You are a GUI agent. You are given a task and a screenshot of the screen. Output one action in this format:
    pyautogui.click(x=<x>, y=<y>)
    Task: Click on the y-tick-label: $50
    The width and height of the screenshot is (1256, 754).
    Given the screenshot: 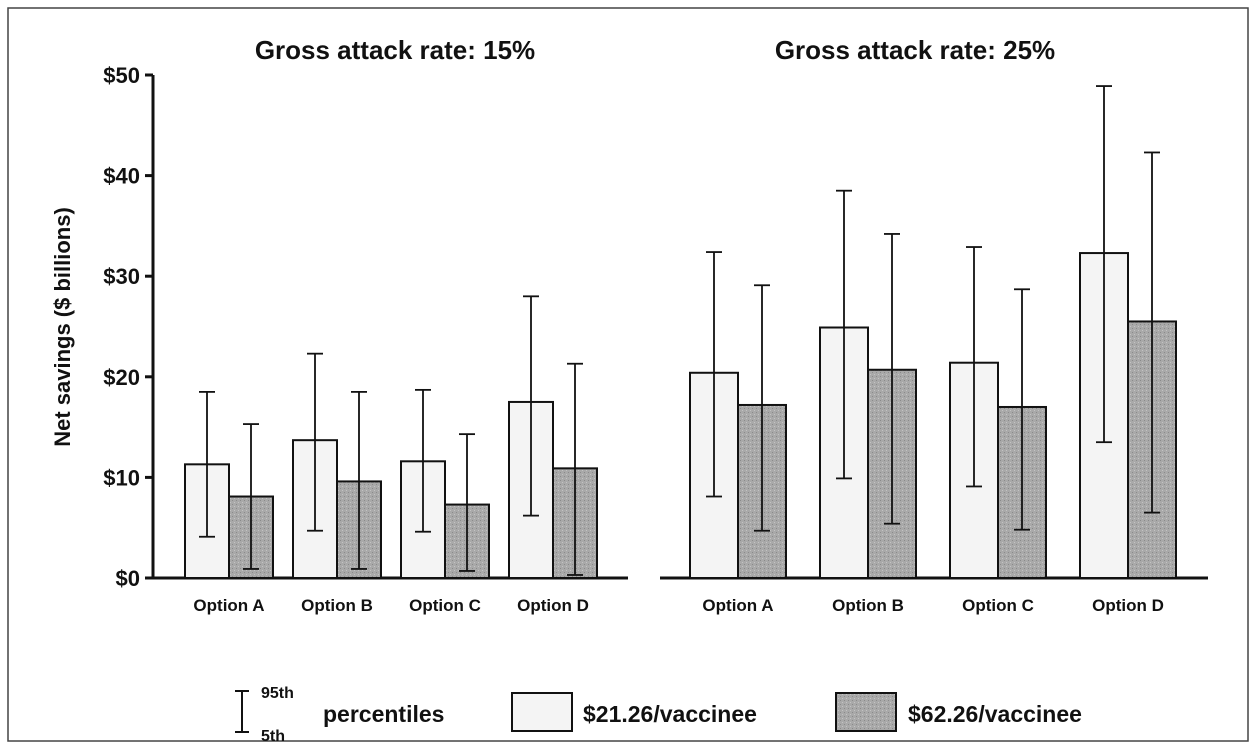 What is the action you would take?
    pyautogui.click(x=121, y=75)
    